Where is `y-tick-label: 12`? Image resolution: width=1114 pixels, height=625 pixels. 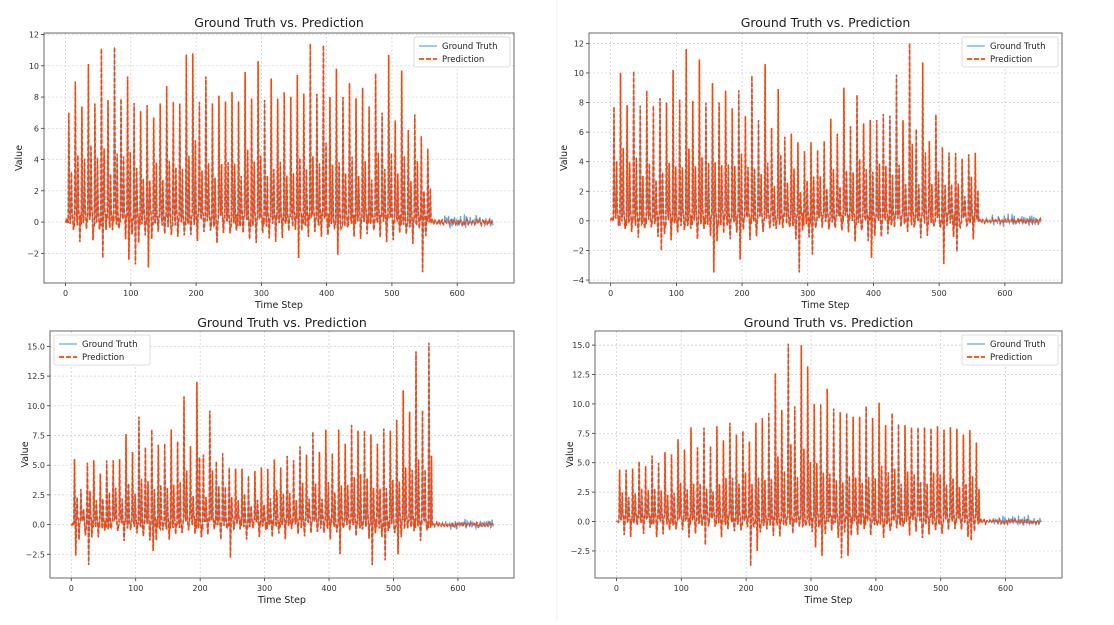
y-tick-label: 12 is located at coordinates (34, 35).